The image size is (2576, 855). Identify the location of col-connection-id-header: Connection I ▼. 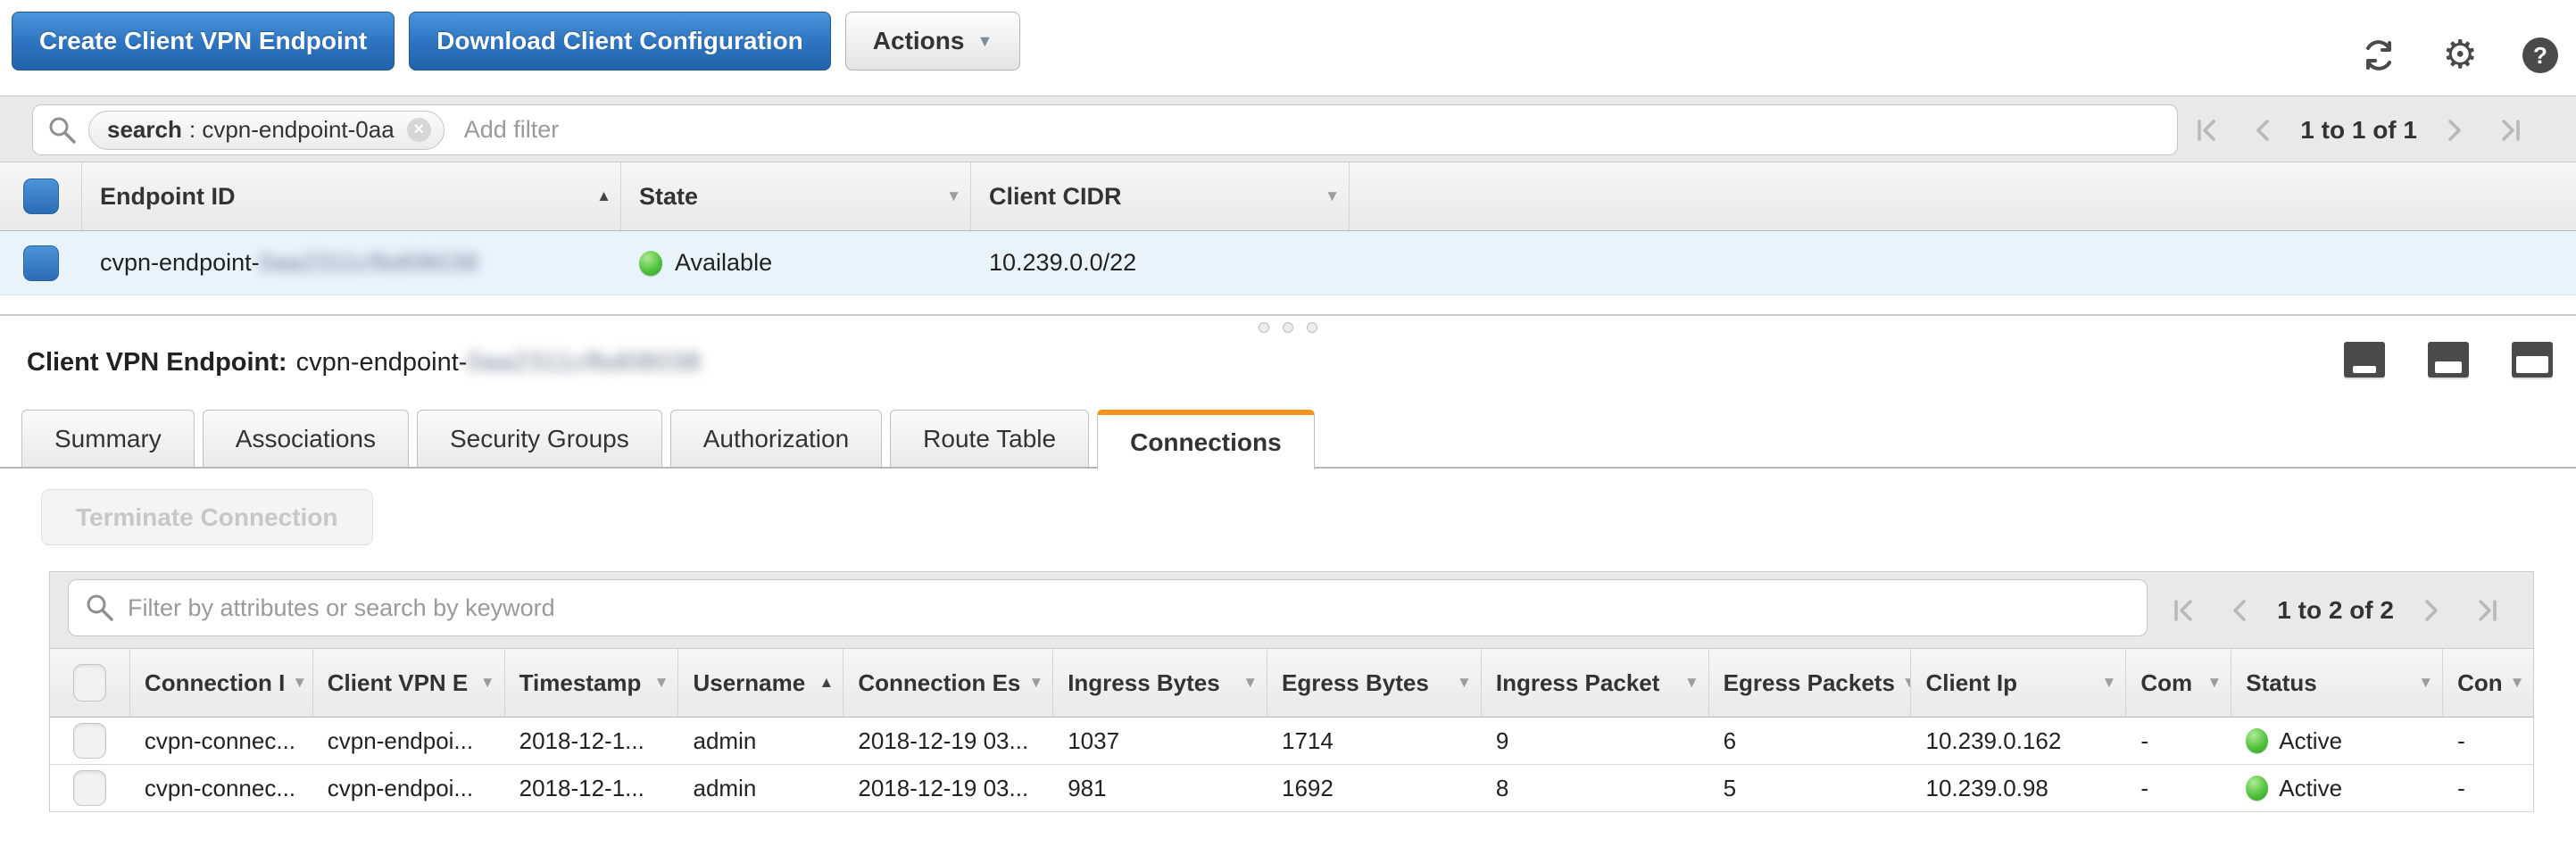
(221, 683).